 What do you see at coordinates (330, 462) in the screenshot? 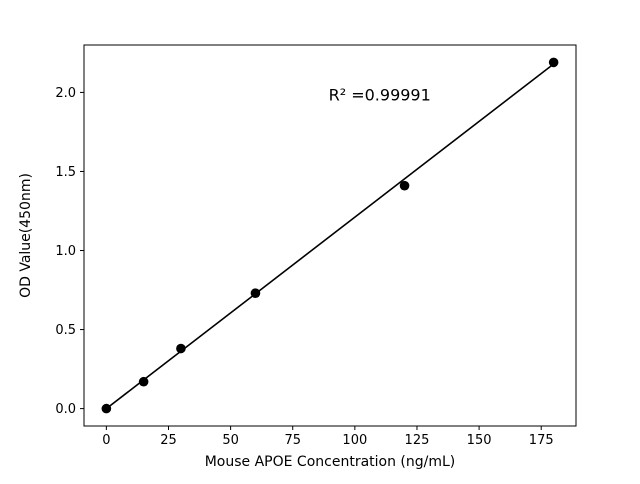
I see `x-axis-label: Mouse APOE Concentration (ng/mL)` at bounding box center [330, 462].